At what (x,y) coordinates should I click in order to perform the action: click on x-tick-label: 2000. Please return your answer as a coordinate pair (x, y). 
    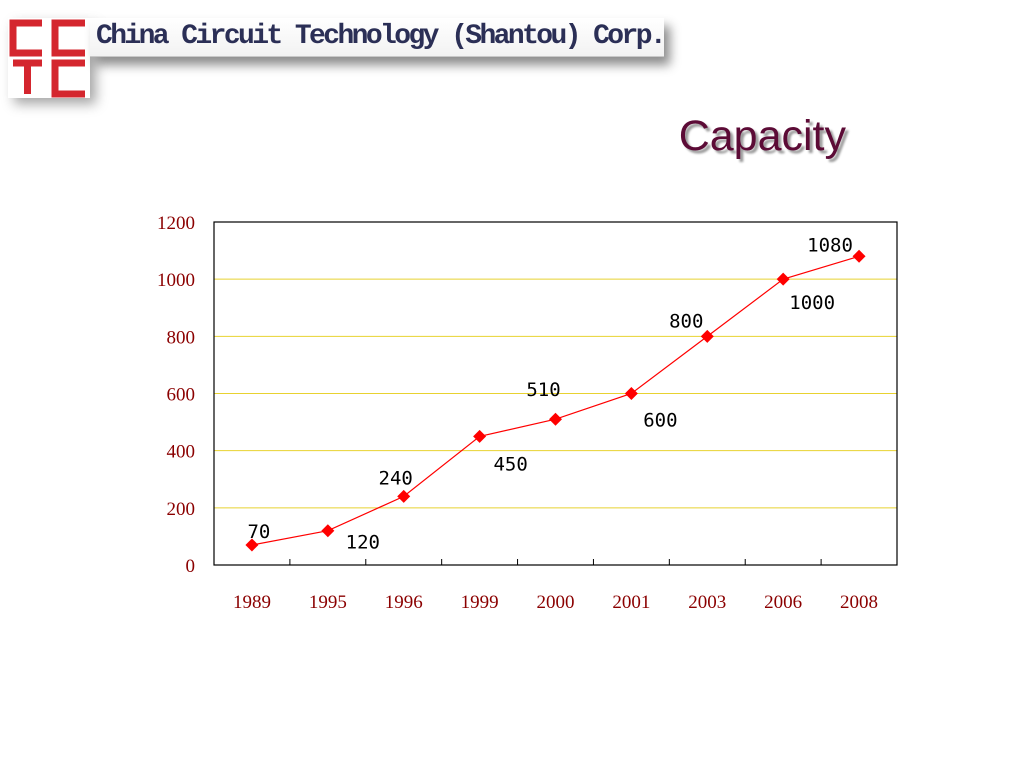
    Looking at the image, I should click on (556, 602).